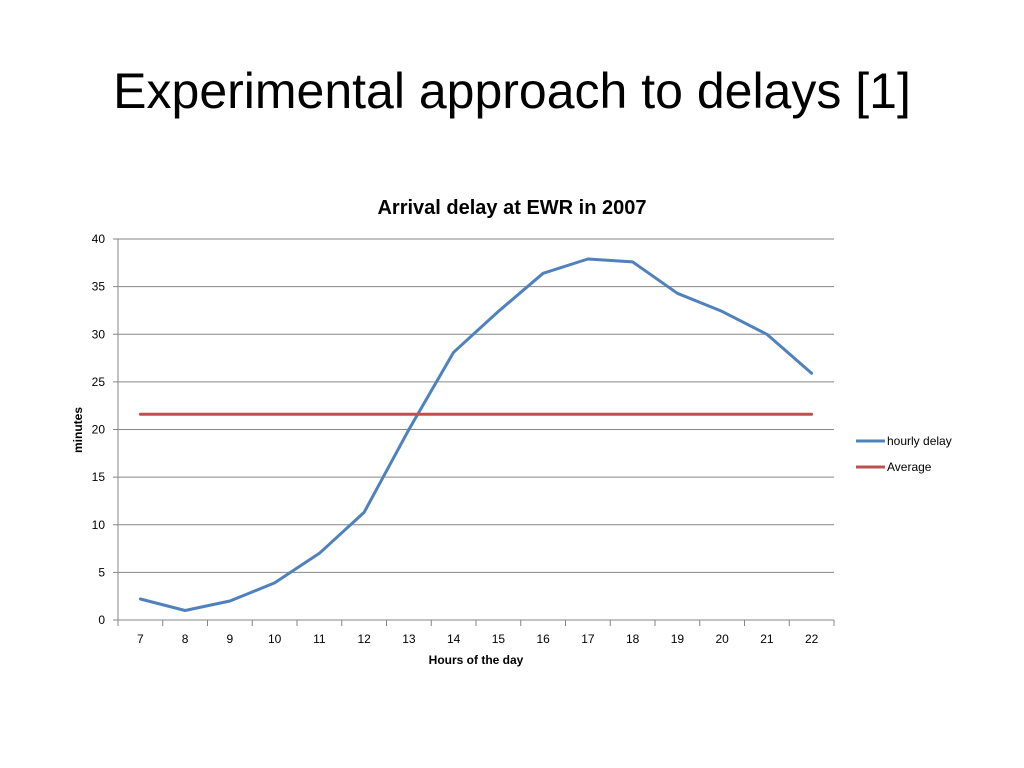 The width and height of the screenshot is (1024, 768). Describe the element at coordinates (767, 639) in the screenshot. I see `x-tick-label: 21` at that location.